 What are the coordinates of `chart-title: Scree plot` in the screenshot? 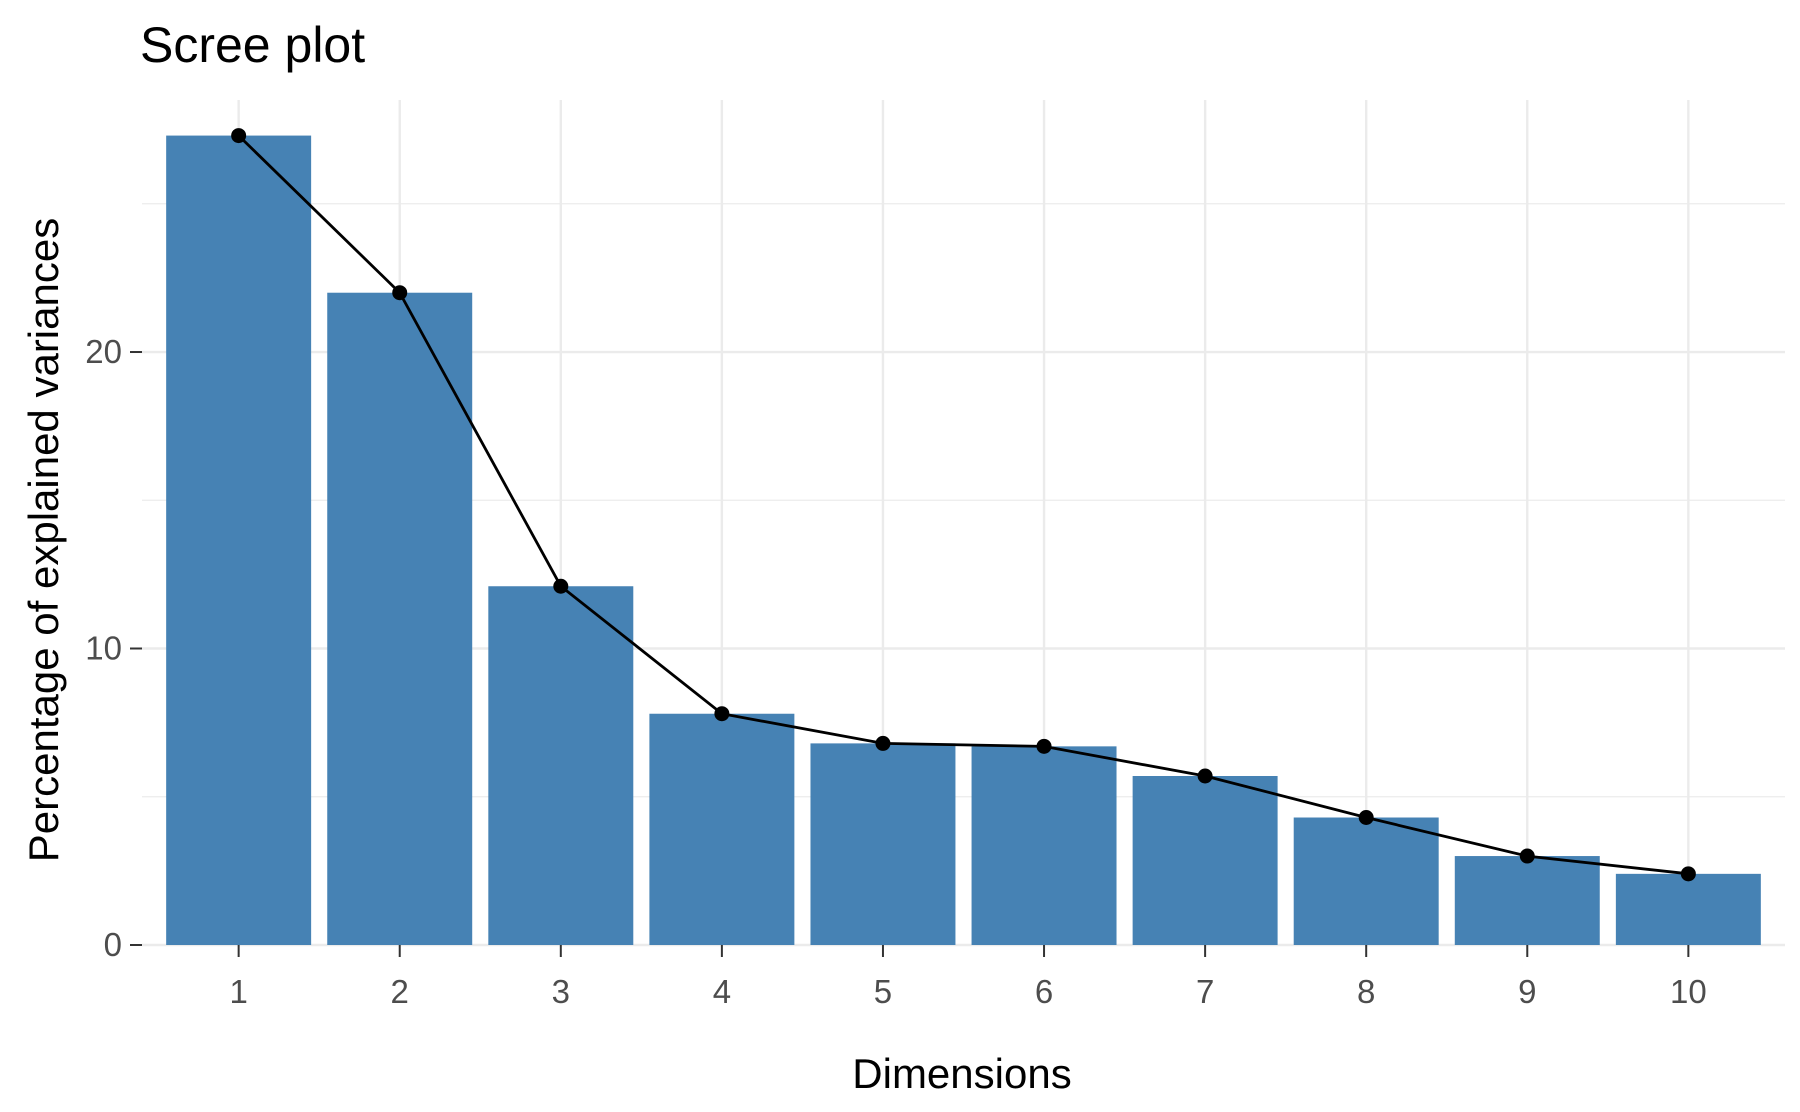 It's located at (252, 45).